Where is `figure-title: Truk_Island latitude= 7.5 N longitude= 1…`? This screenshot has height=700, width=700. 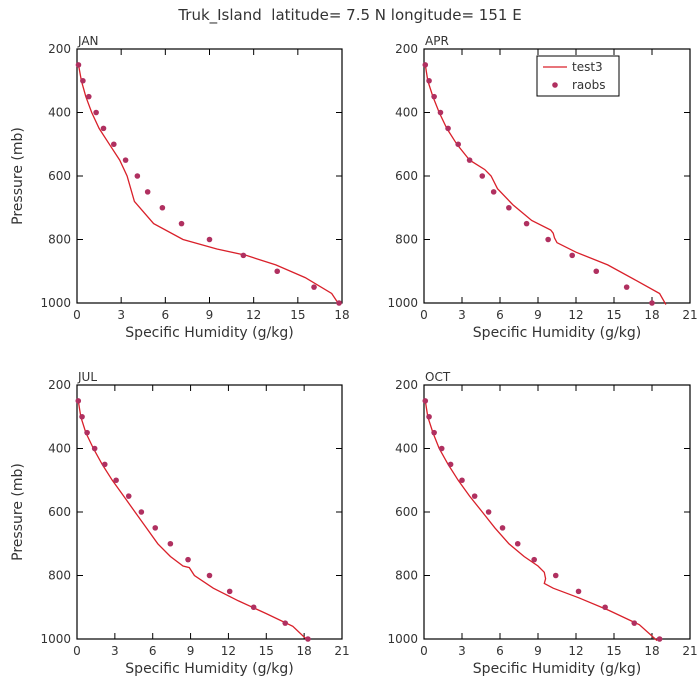
figure-title: Truk_Island latitude= 7.5 N longitude= 1… is located at coordinates (349, 15).